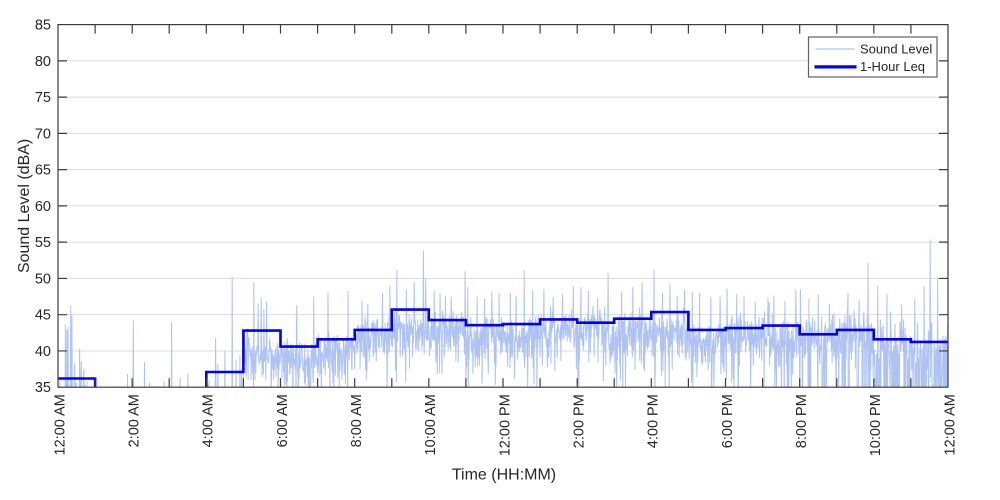  What do you see at coordinates (43, 207) in the screenshot?
I see `svg-text: 60` at bounding box center [43, 207].